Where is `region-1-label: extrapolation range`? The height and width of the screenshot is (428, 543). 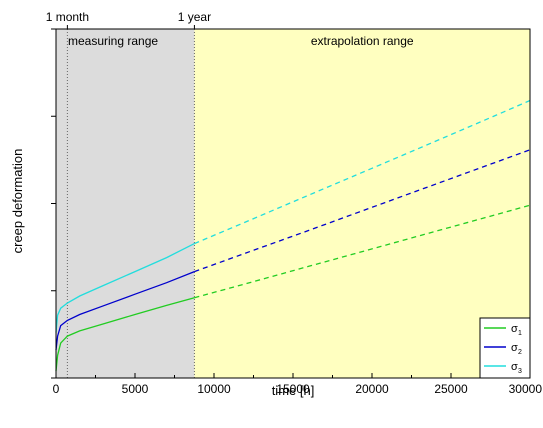
region-1-label: extrapolation range is located at coordinates (362, 41).